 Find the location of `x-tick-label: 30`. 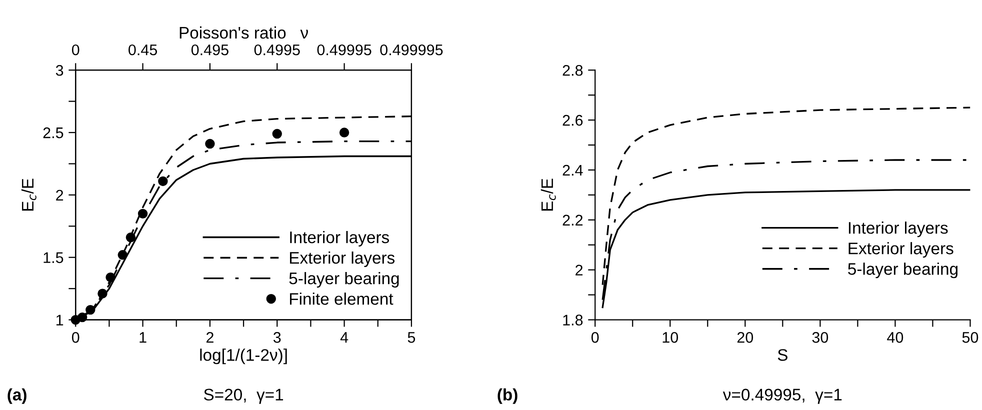

x-tick-label: 30 is located at coordinates (820, 337).